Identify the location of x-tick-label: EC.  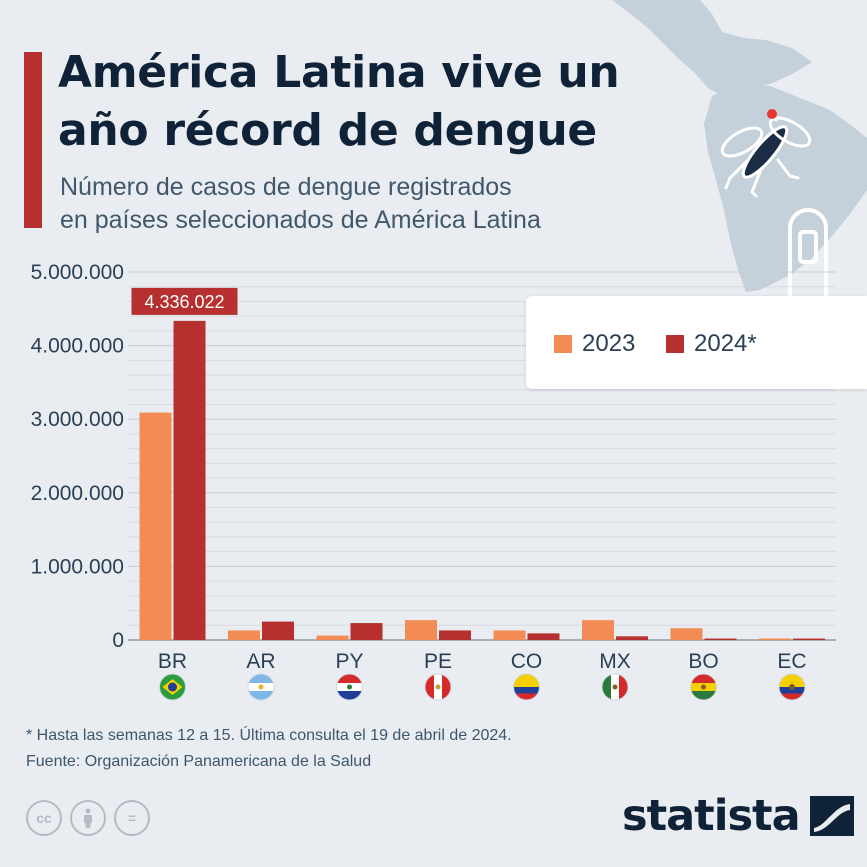
(791, 661).